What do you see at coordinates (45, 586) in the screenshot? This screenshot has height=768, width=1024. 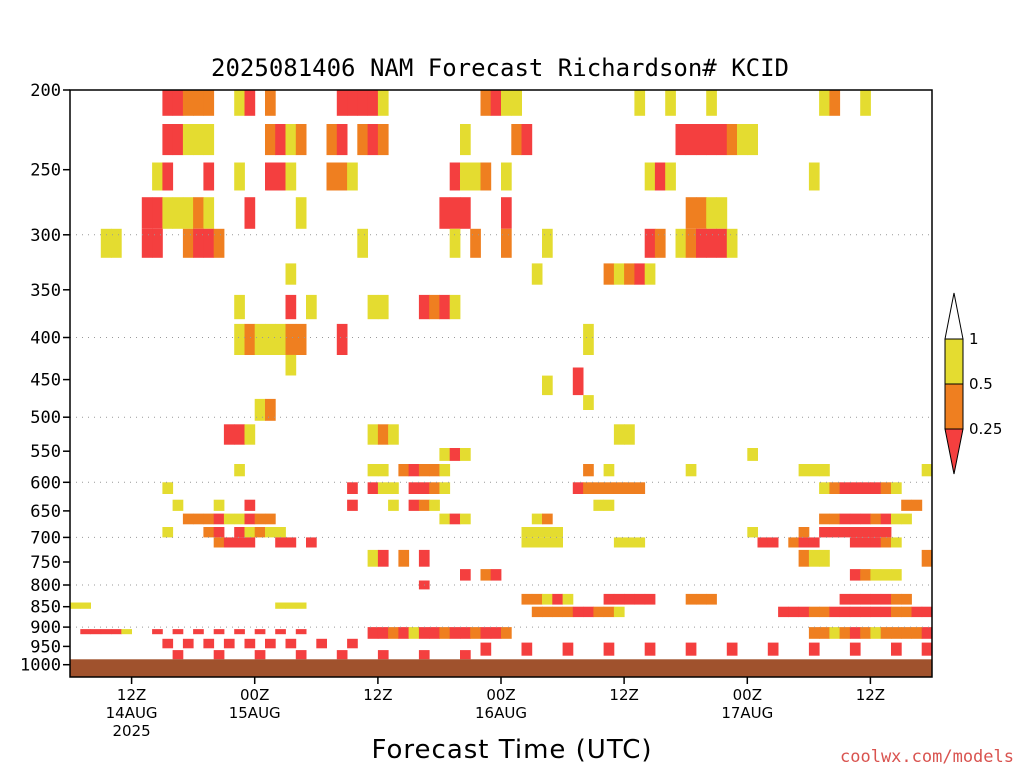 I see `y-tick-label-800: 800` at bounding box center [45, 586].